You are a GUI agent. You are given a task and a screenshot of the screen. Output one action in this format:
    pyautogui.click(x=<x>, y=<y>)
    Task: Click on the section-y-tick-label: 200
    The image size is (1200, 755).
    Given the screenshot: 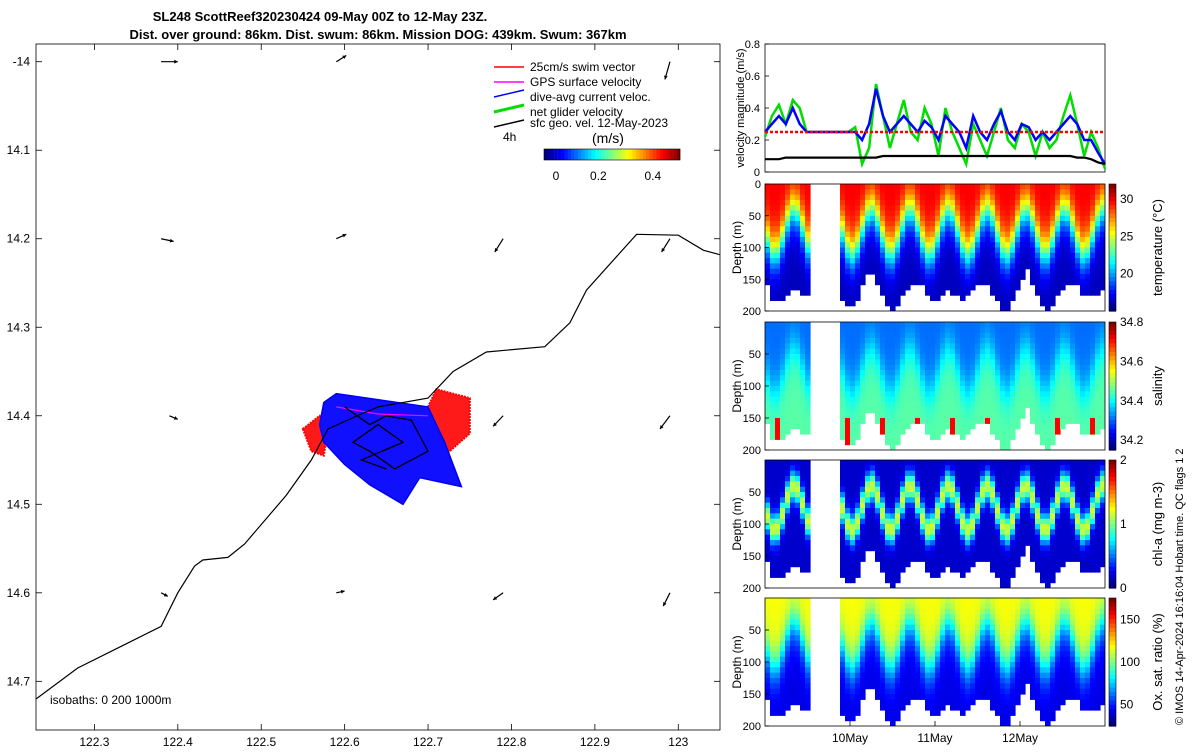 What is the action you would take?
    pyautogui.click(x=752, y=589)
    